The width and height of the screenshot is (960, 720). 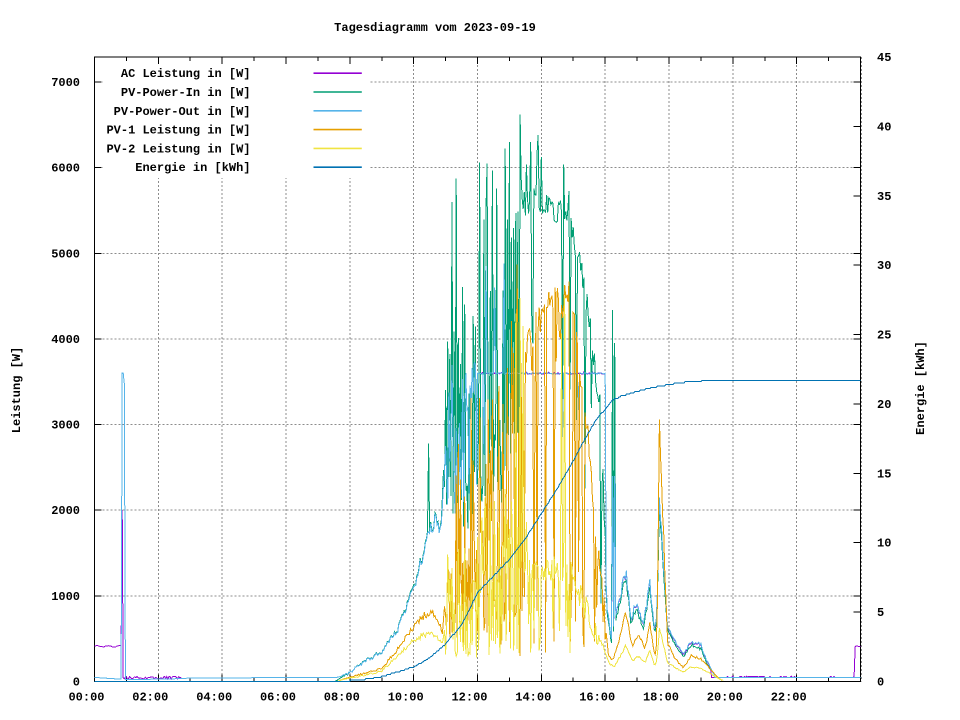 What do you see at coordinates (921, 388) in the screenshot?
I see `svg-text: Energie [kWh]` at bounding box center [921, 388].